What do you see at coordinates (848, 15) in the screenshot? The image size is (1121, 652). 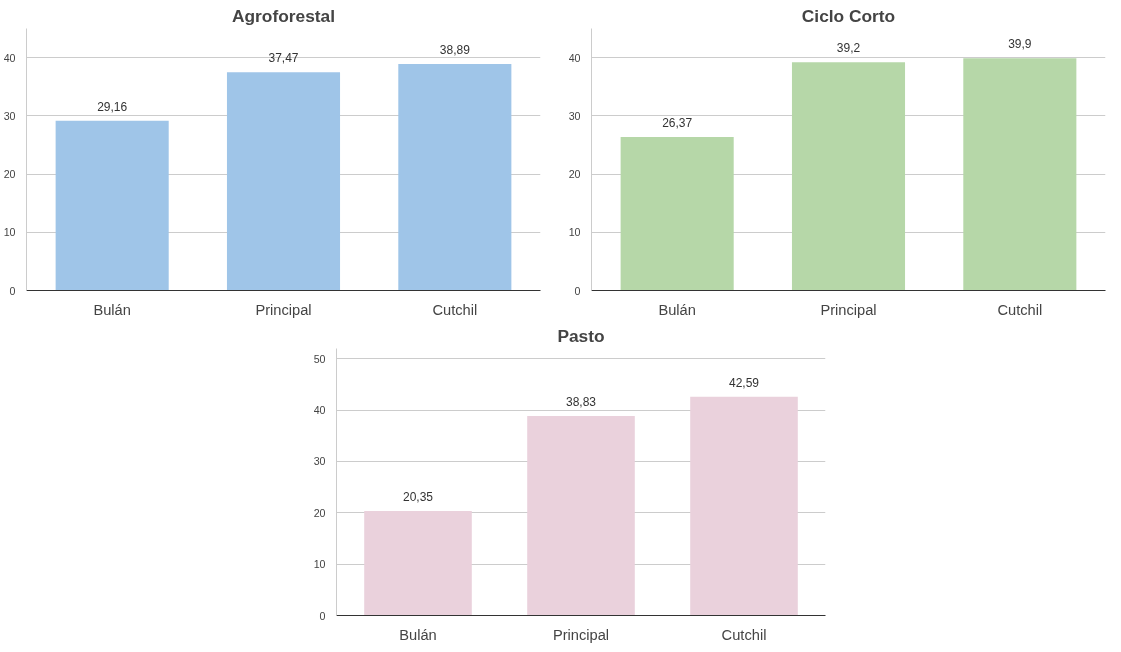 I see `chart-title: Ciclo Corto` at bounding box center [848, 15].